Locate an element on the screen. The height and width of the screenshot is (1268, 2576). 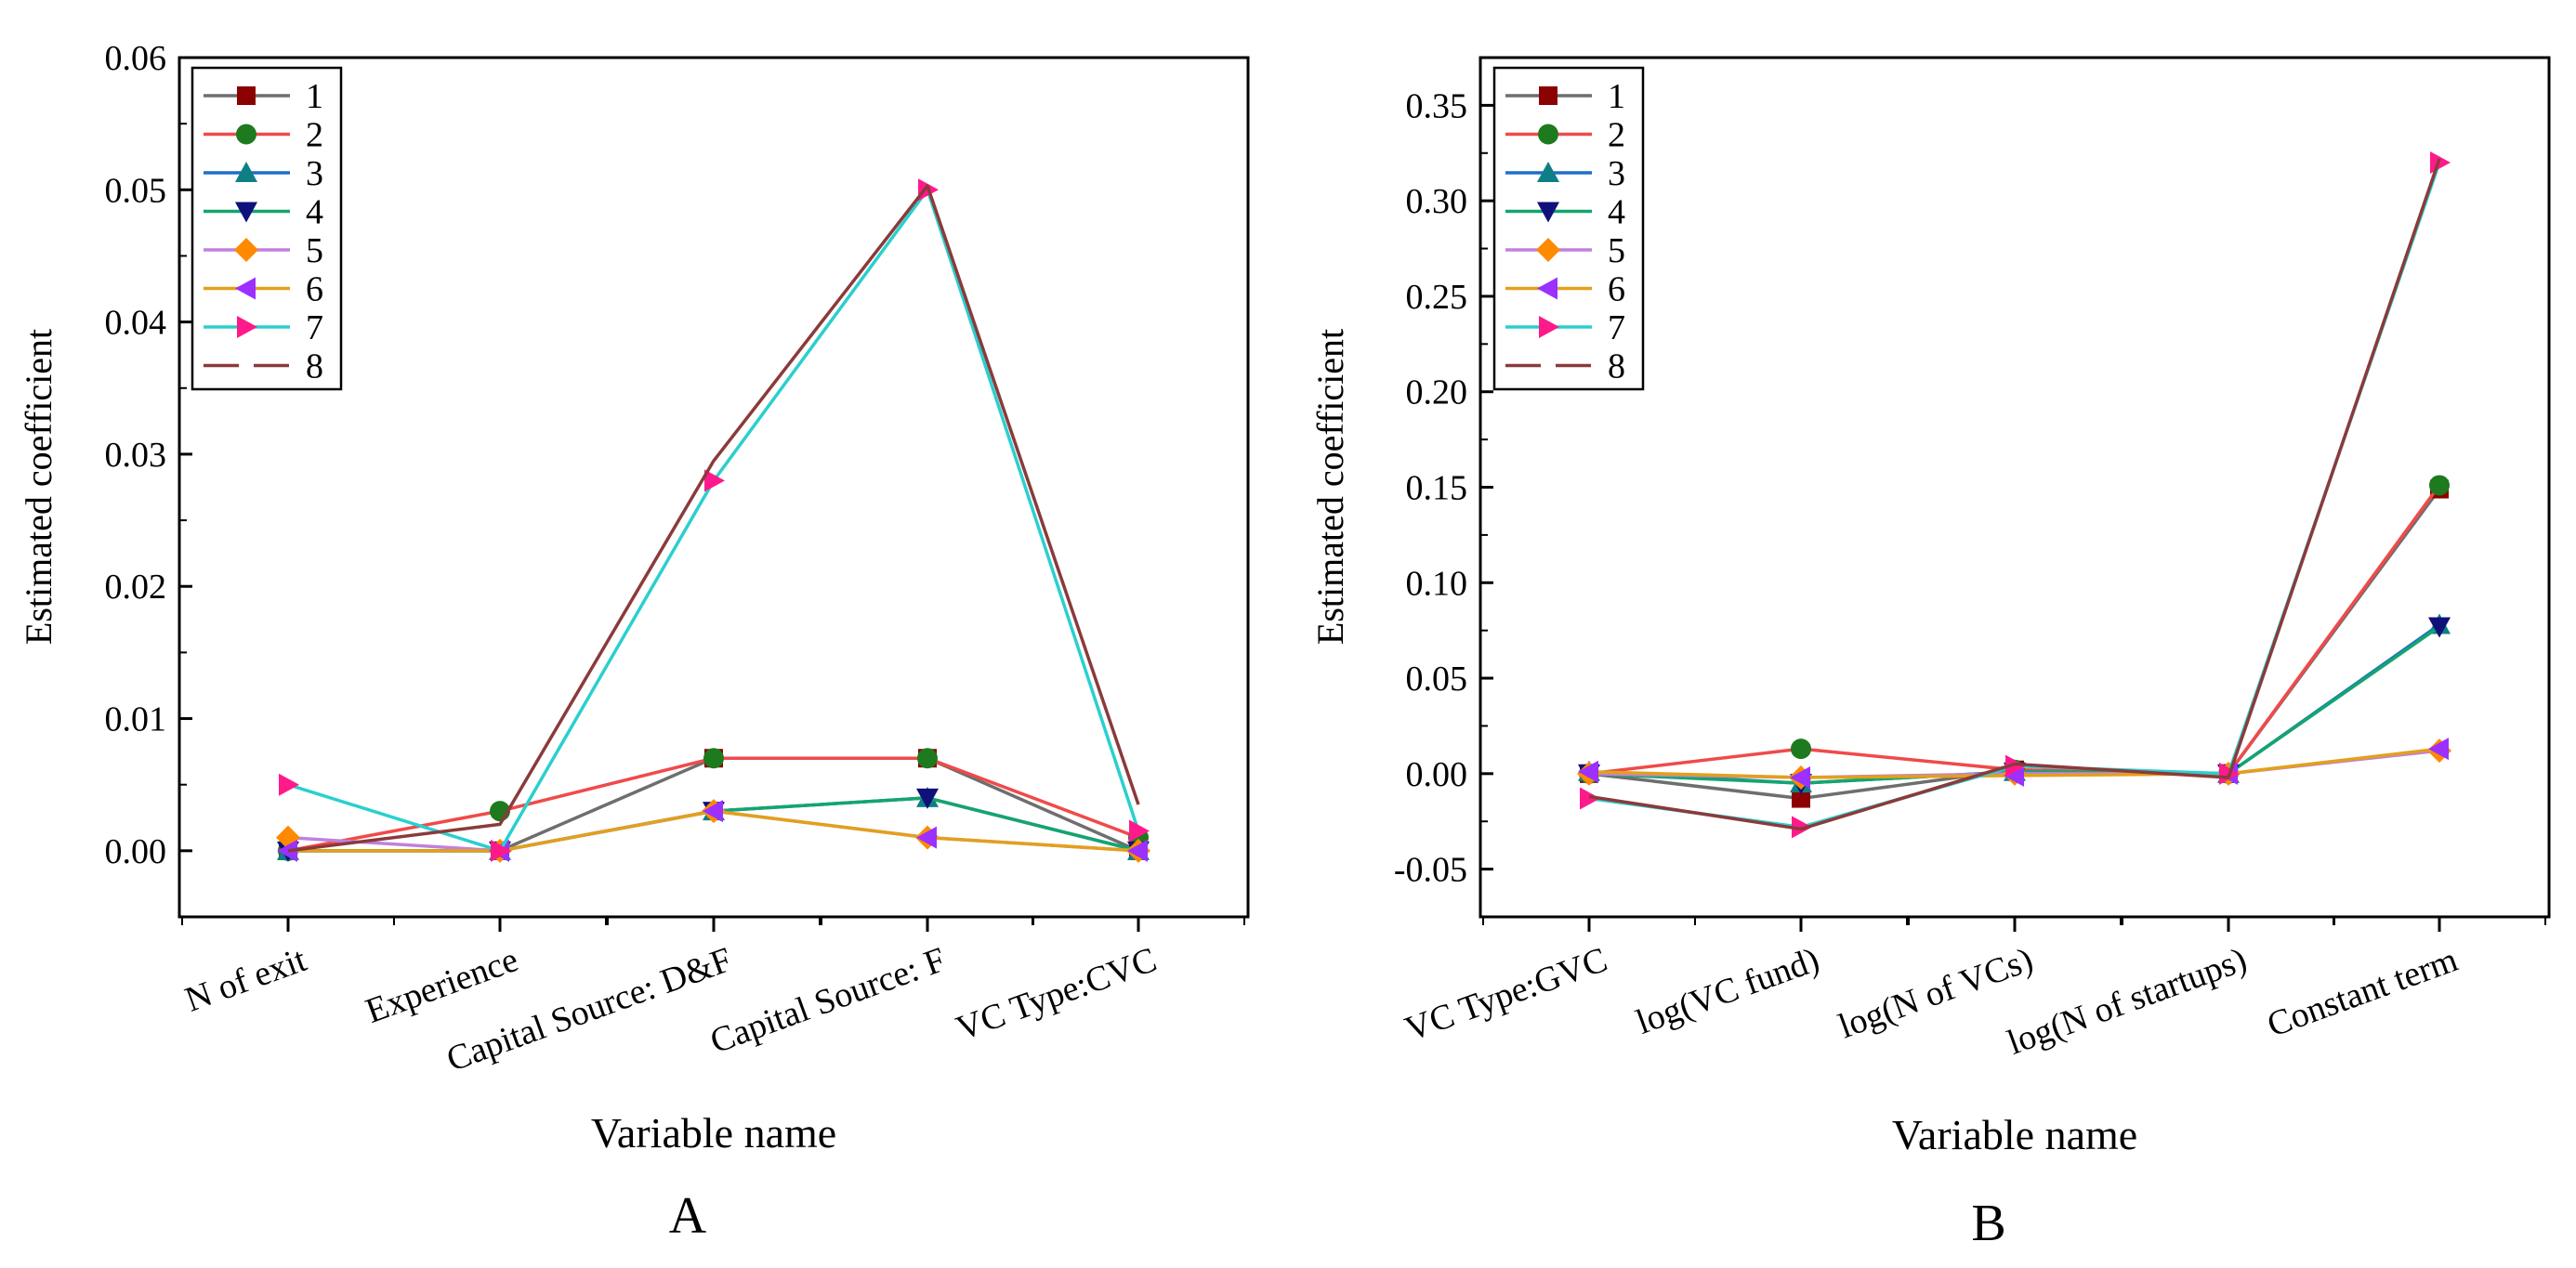
y-axis-label-a: Estimated coefficient is located at coordinates (38, 487).